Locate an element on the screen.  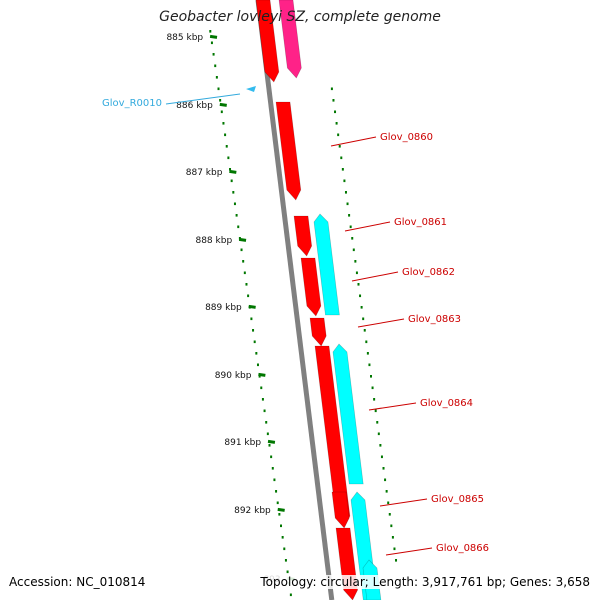
accession-text: Accession: NC_010814 is located at coordinates (77, 582).